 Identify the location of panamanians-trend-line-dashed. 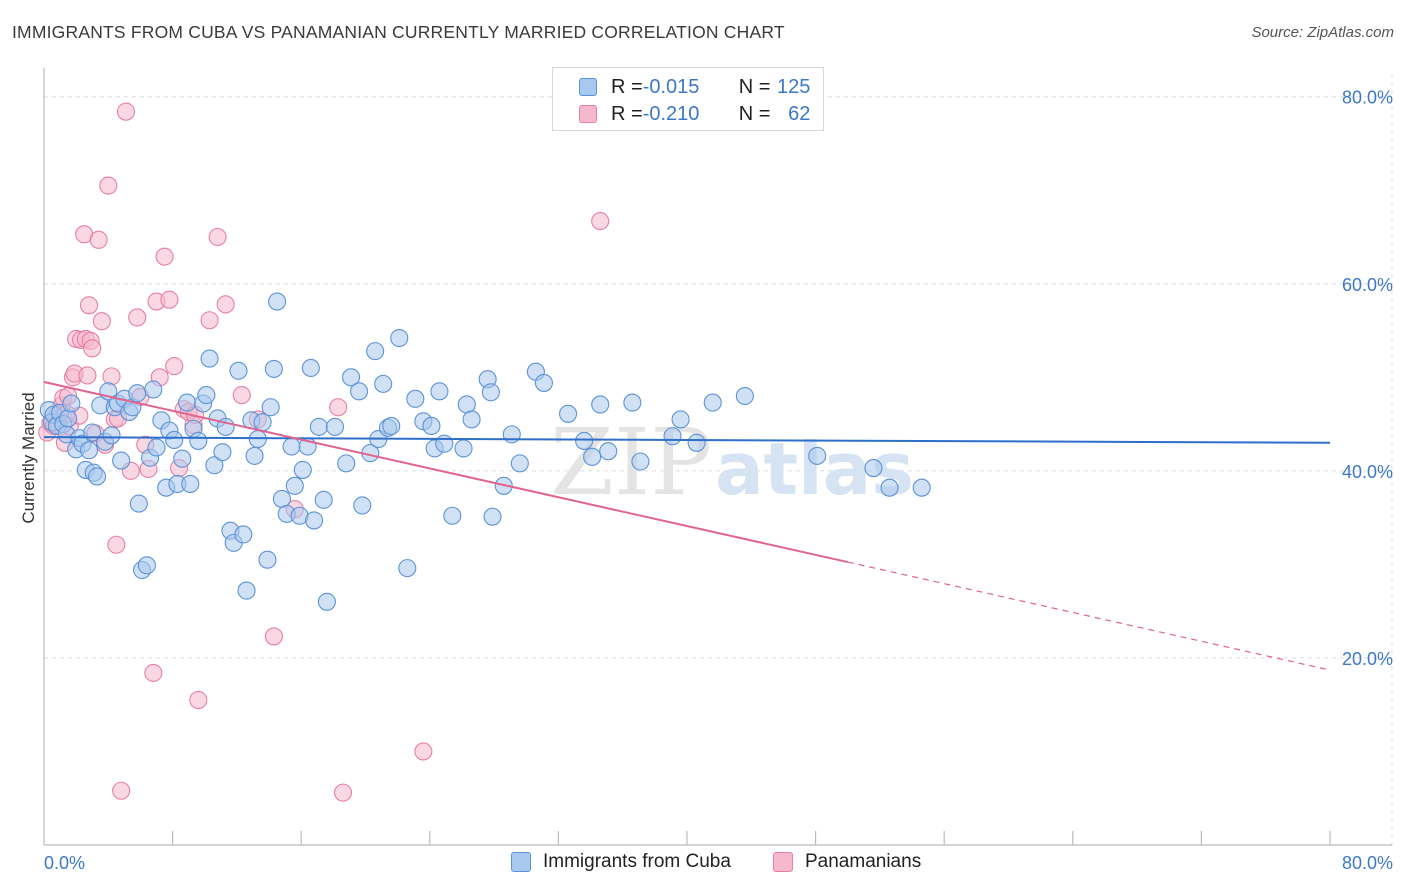
(1089, 616).